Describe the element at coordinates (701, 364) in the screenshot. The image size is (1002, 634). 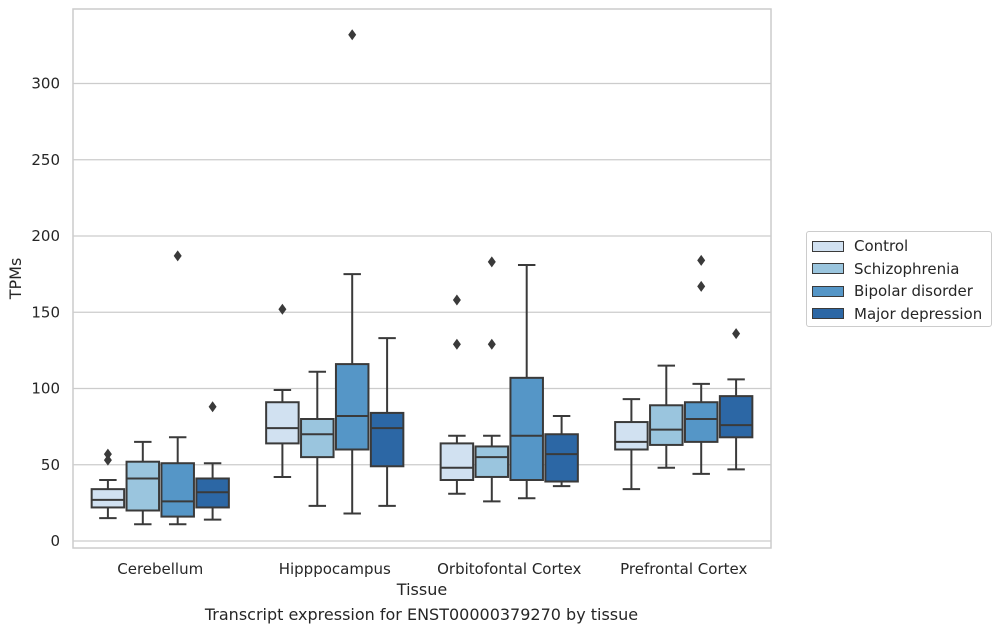
I see `box-prefrontal-cortex-bipolar-disorder` at that location.